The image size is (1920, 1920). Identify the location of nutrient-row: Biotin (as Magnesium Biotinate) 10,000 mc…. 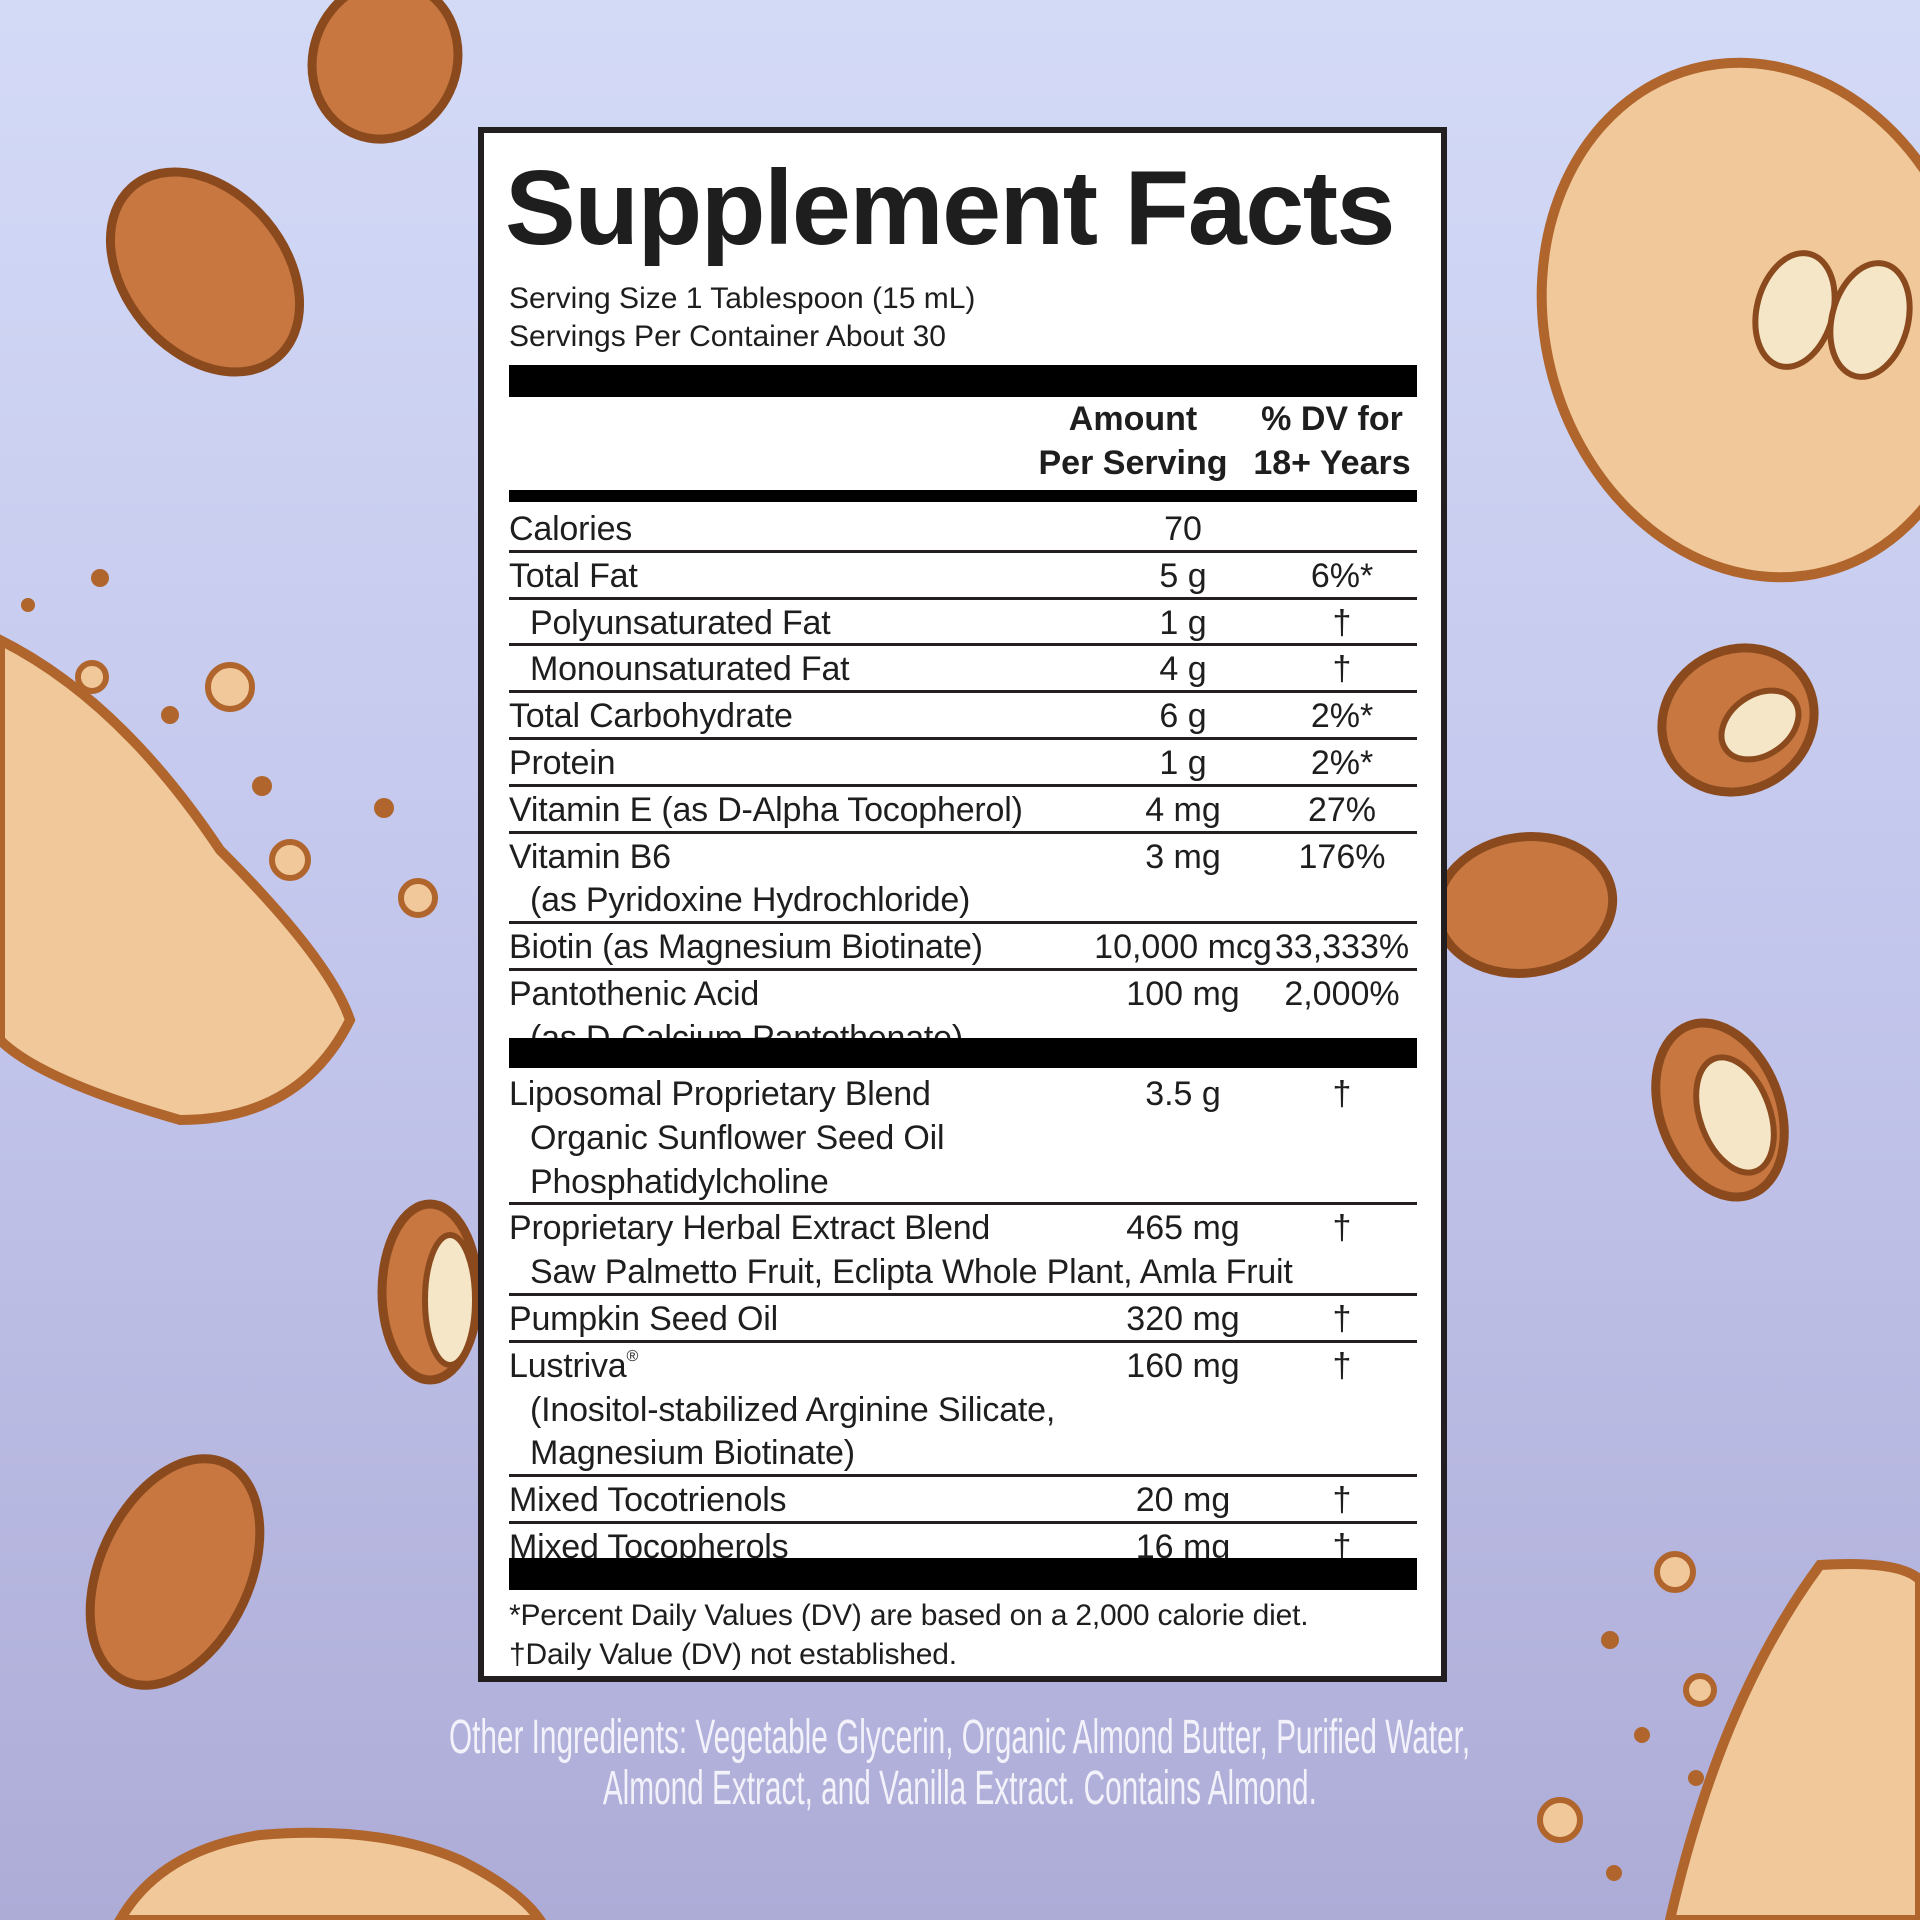
(963, 947).